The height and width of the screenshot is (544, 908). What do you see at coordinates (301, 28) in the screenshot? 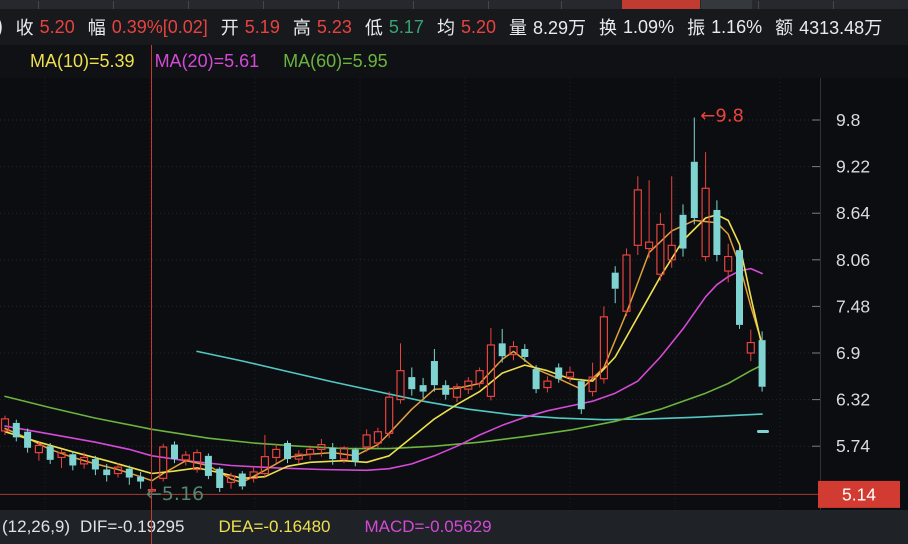
I see `quote-label-high: 高` at bounding box center [301, 28].